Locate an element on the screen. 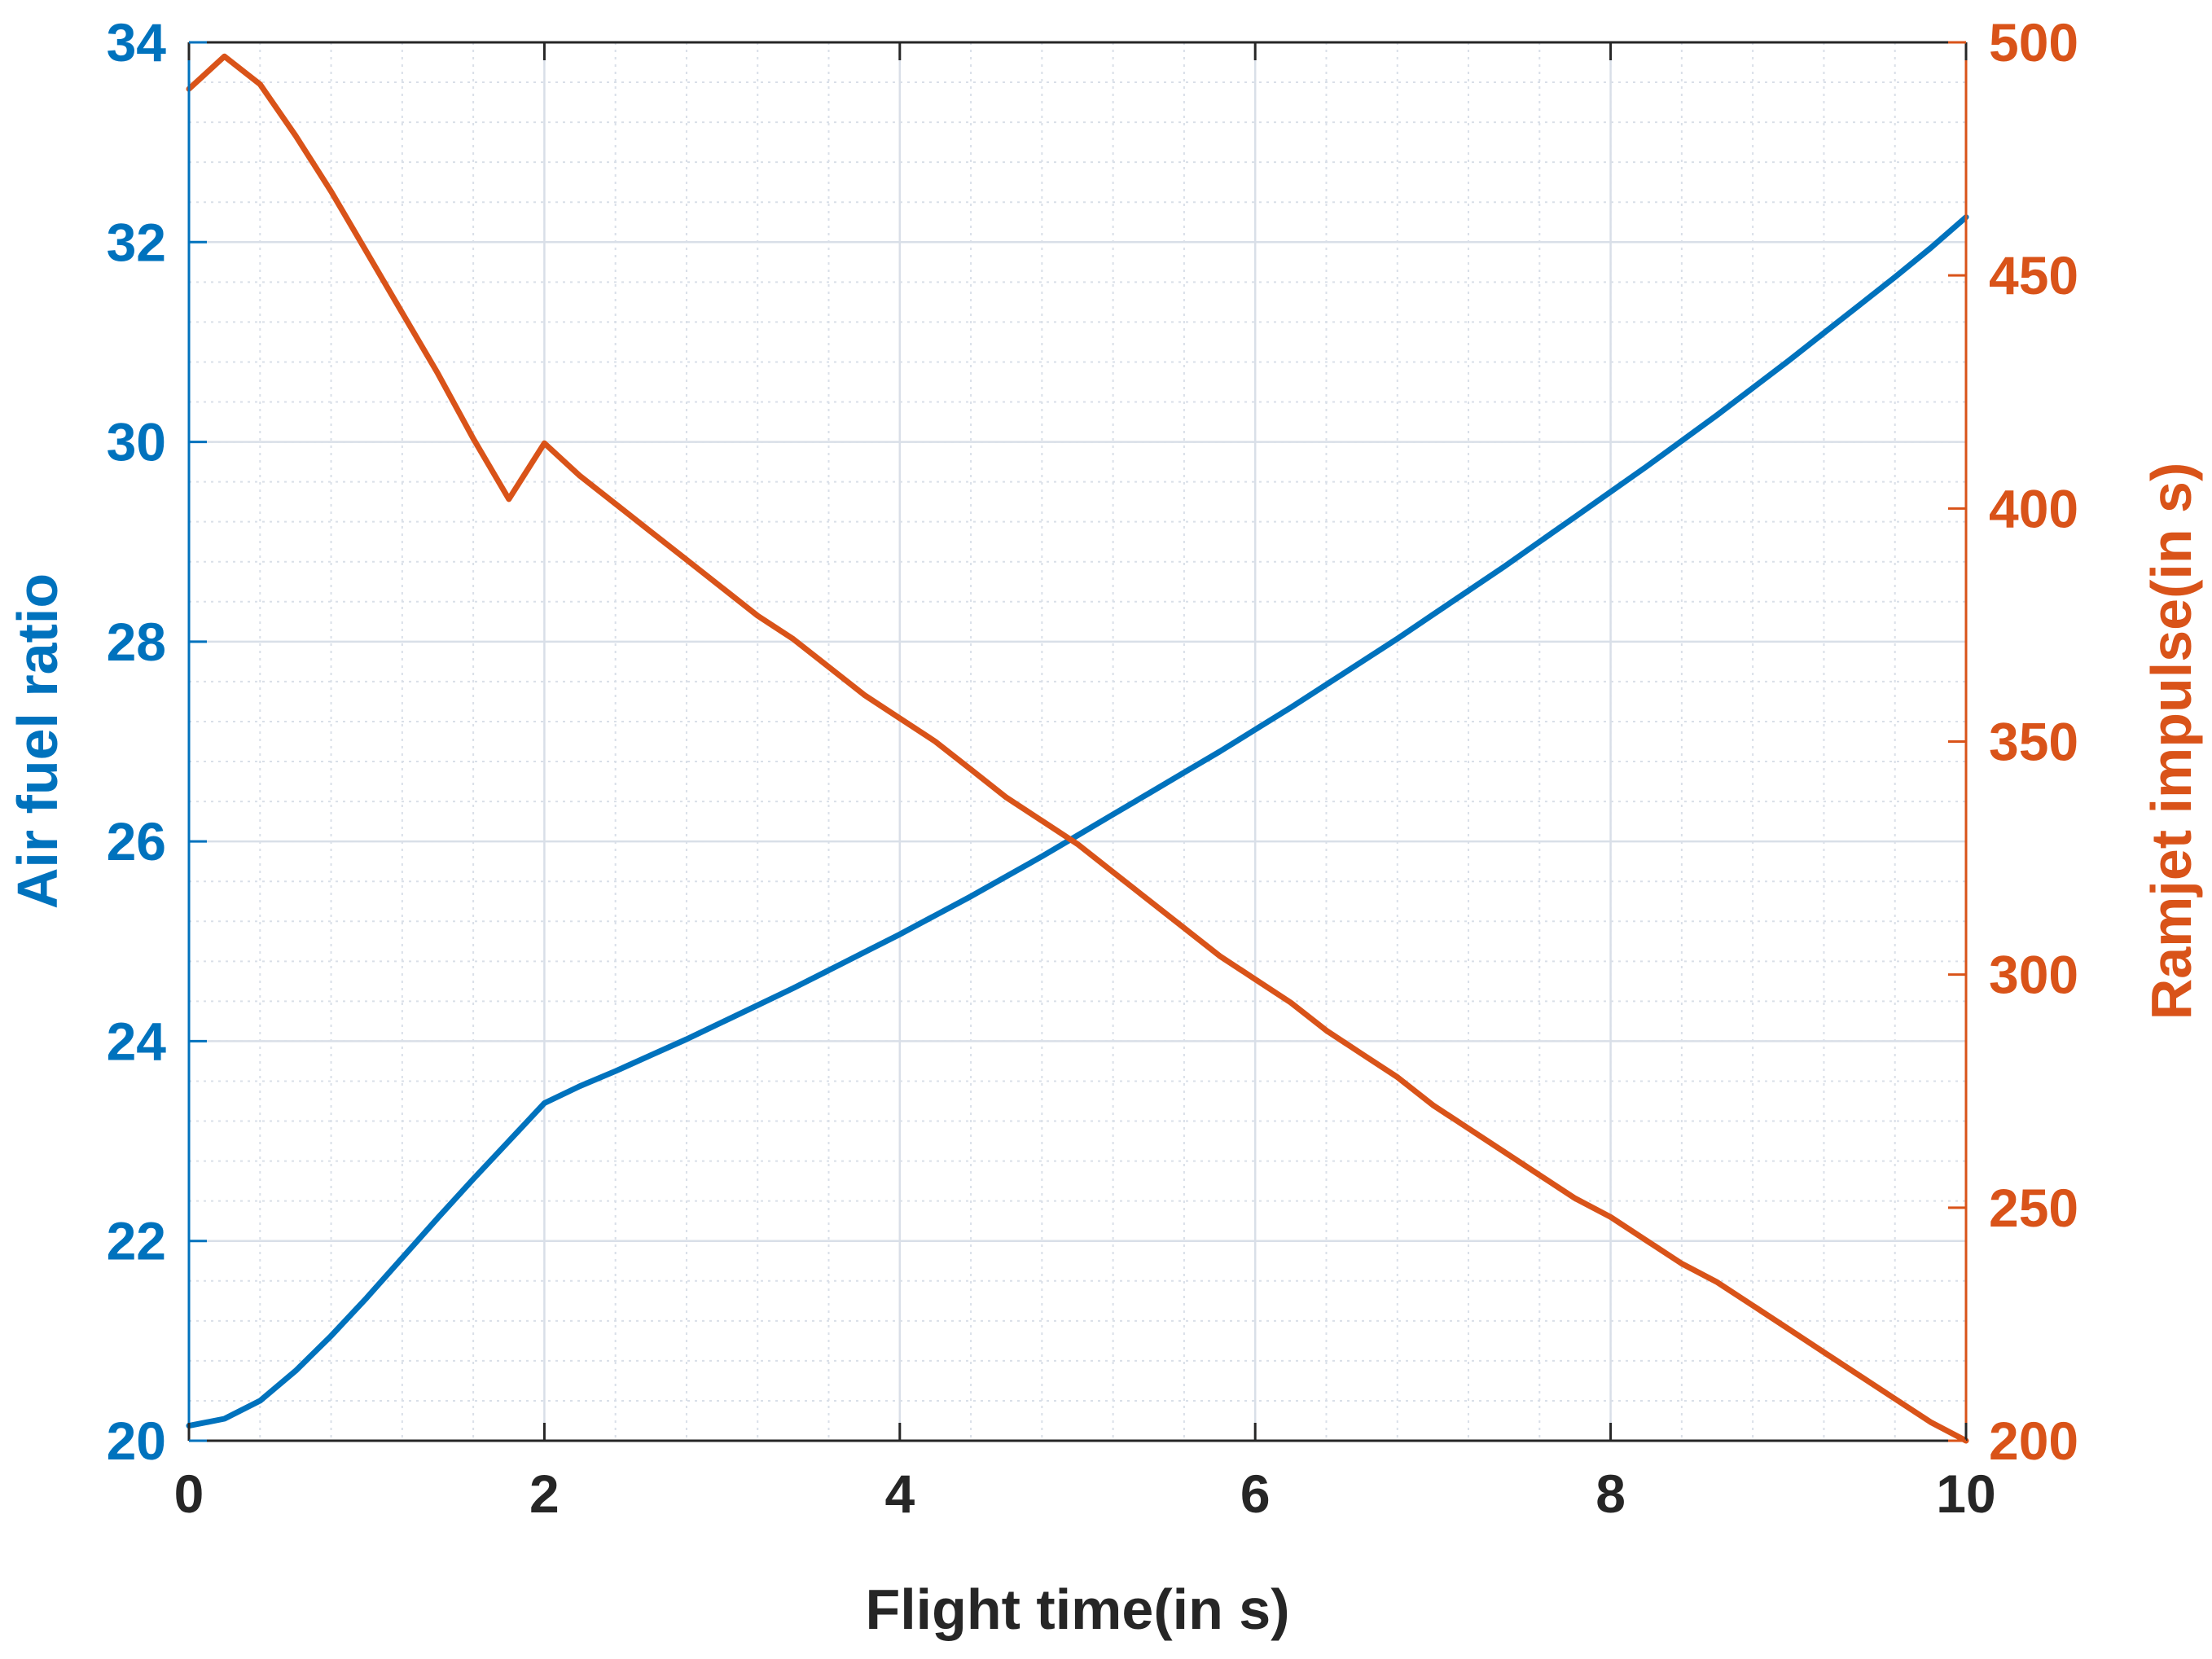  left-y-tick-label: 22 is located at coordinates (136, 1241).